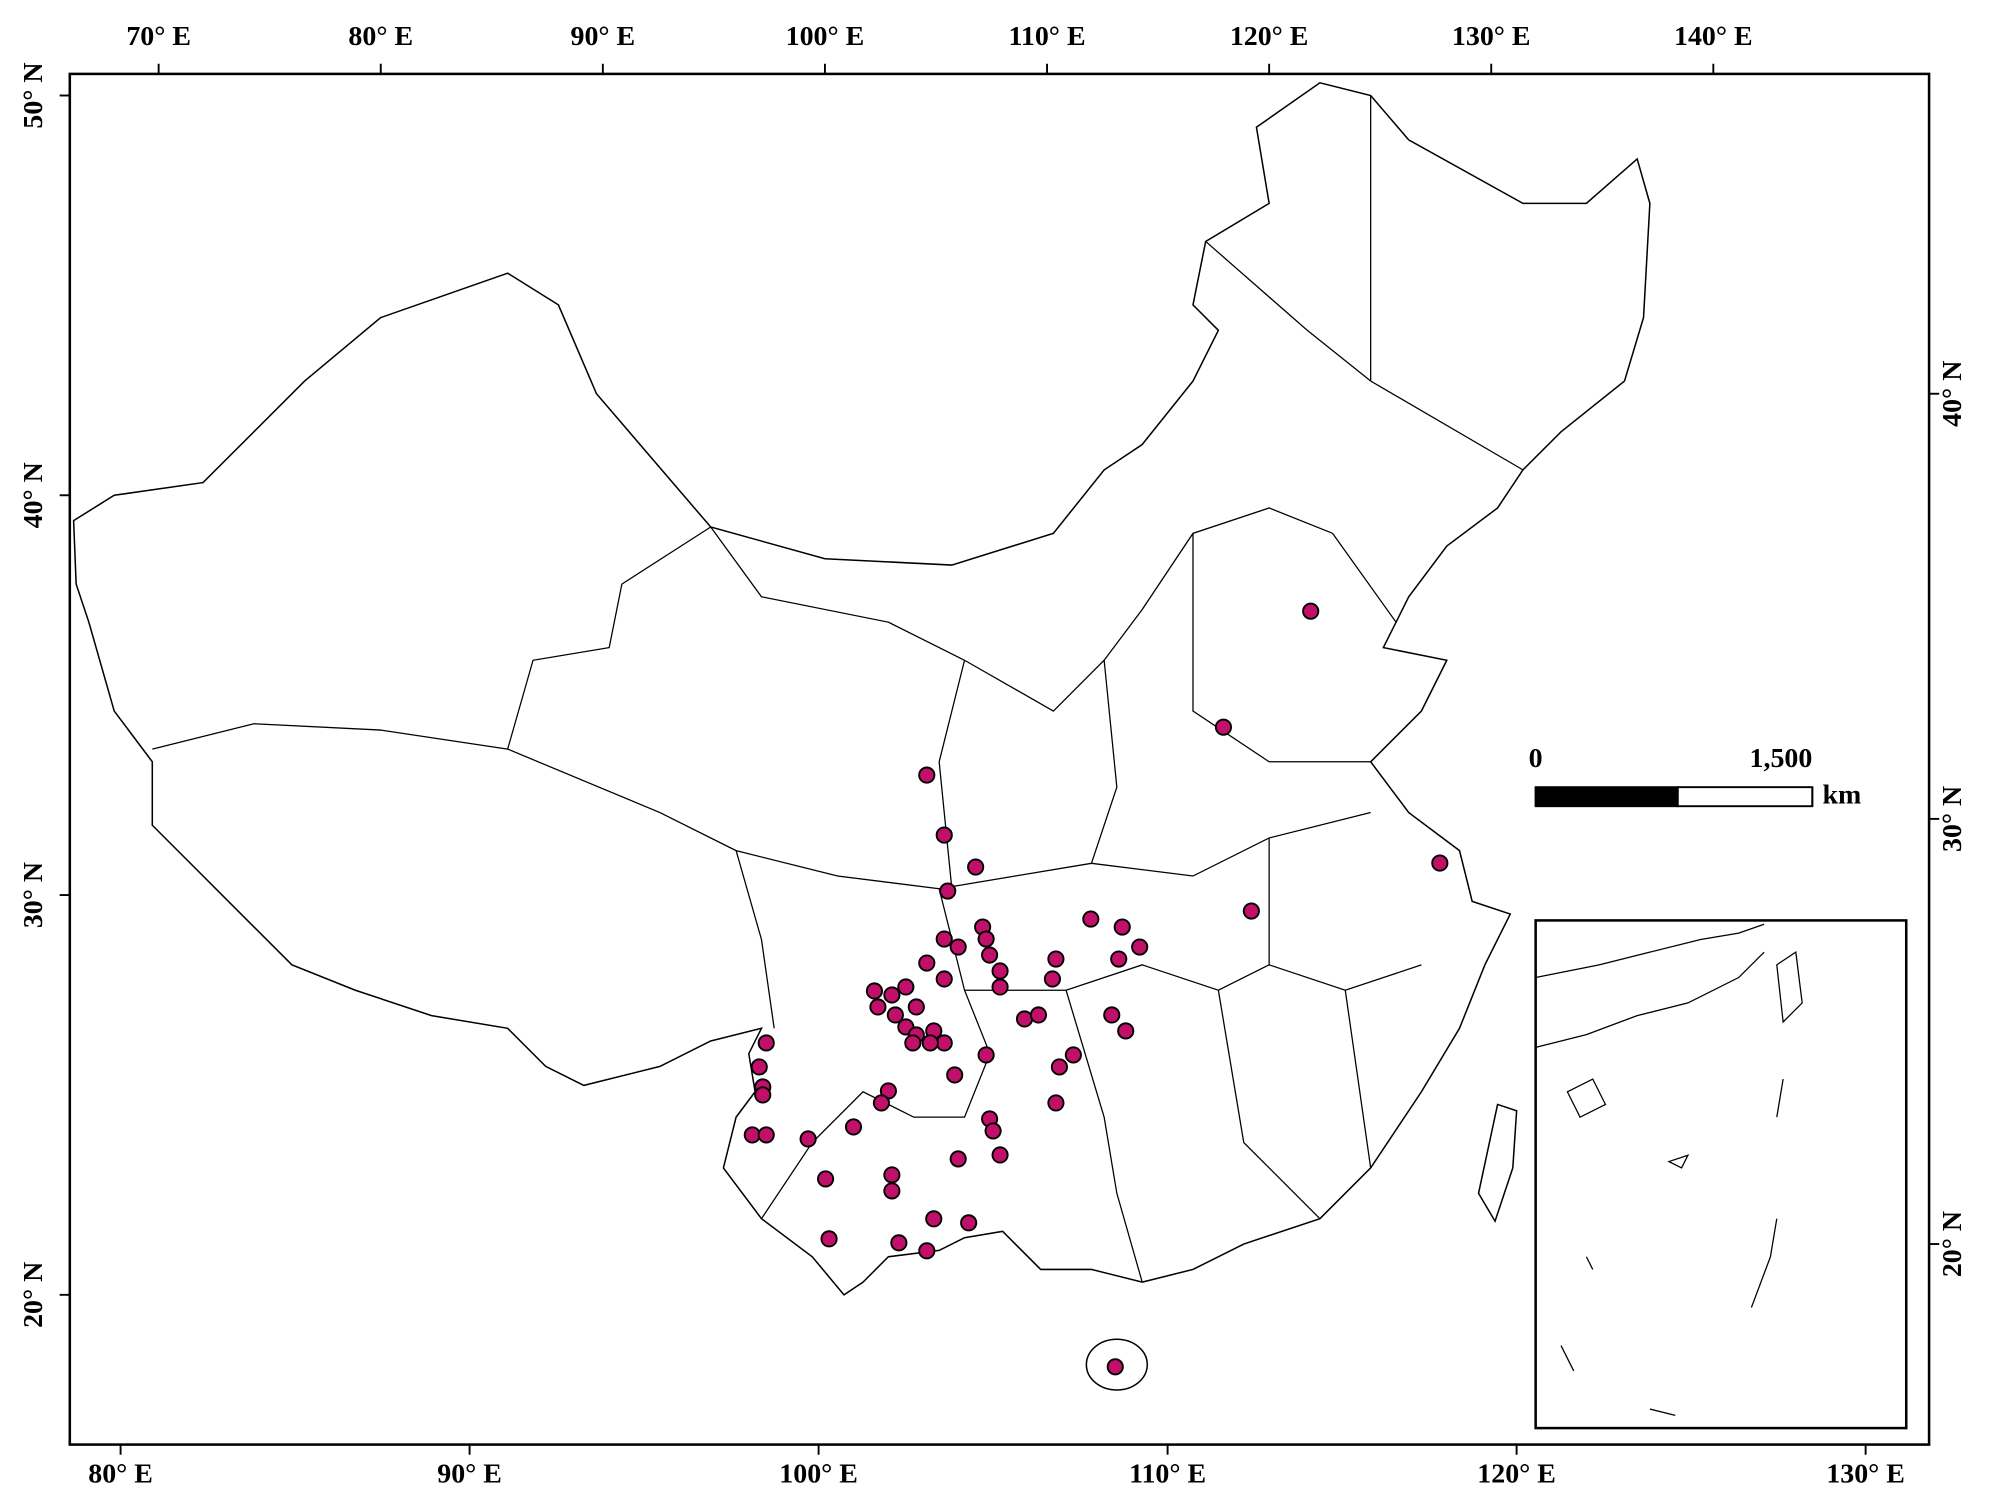 The height and width of the screenshot is (1502, 1990). What do you see at coordinates (1516, 1474) in the screenshot?
I see `bottom-tick-label: 120° E` at bounding box center [1516, 1474].